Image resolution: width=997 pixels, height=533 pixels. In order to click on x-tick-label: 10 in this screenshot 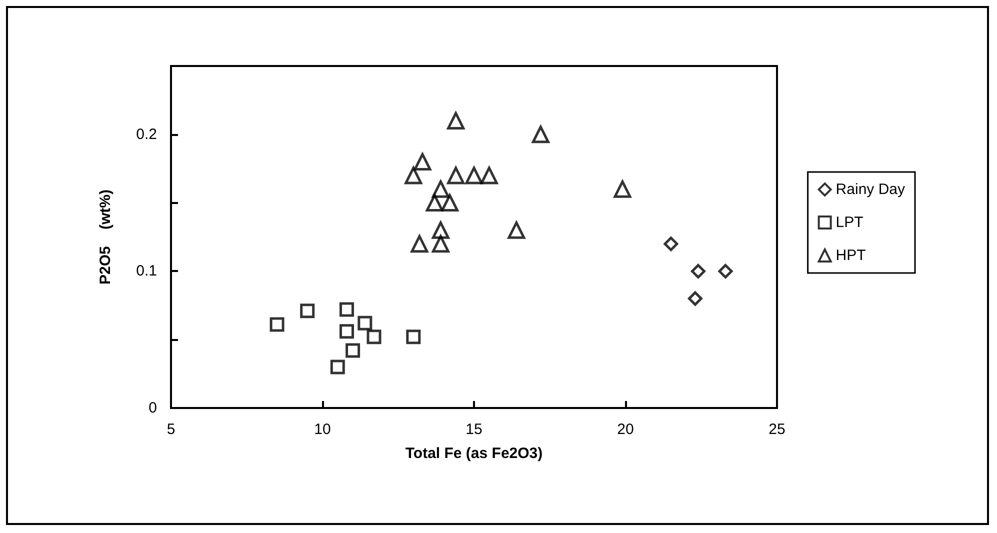, I will do `click(322, 429)`.